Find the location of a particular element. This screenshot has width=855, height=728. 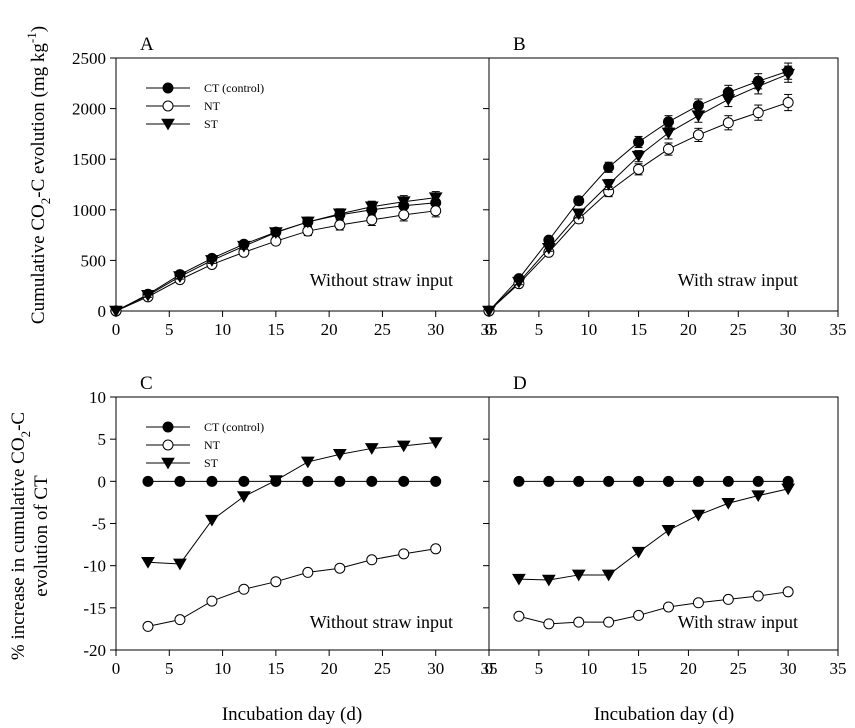

y-axis-label-bottom-line1: % increase in cumulative CO2-C is located at coordinates (20, 536).